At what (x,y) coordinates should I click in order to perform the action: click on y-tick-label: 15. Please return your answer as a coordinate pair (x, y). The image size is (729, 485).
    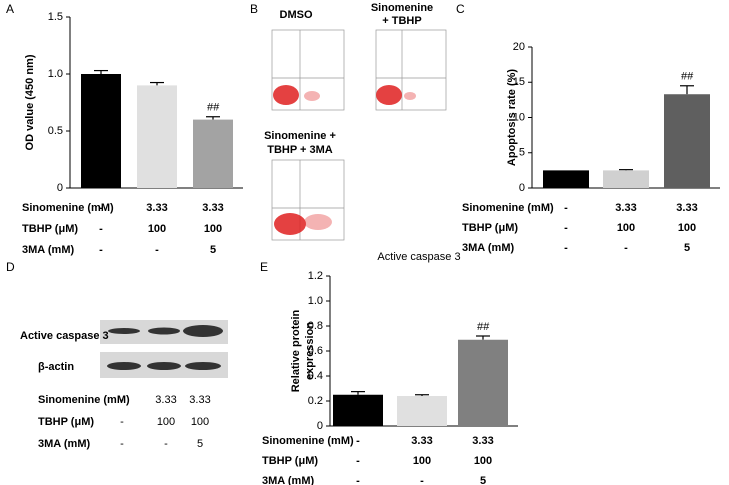
    Looking at the image, I should click on (519, 82).